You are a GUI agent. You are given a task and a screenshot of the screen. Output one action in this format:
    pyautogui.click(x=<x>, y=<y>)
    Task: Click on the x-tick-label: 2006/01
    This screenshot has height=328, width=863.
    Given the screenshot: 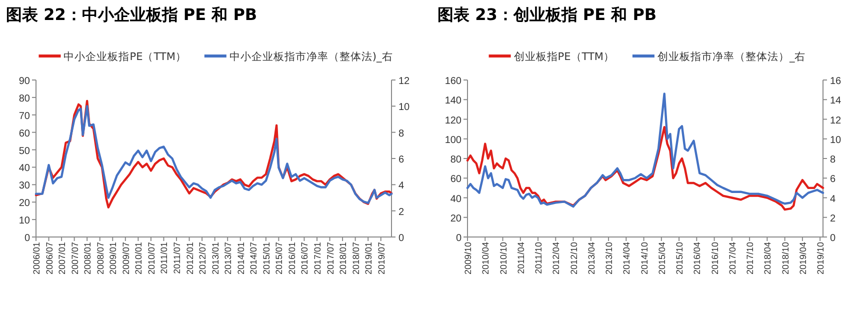 What is the action you would take?
    pyautogui.click(x=37, y=258)
    